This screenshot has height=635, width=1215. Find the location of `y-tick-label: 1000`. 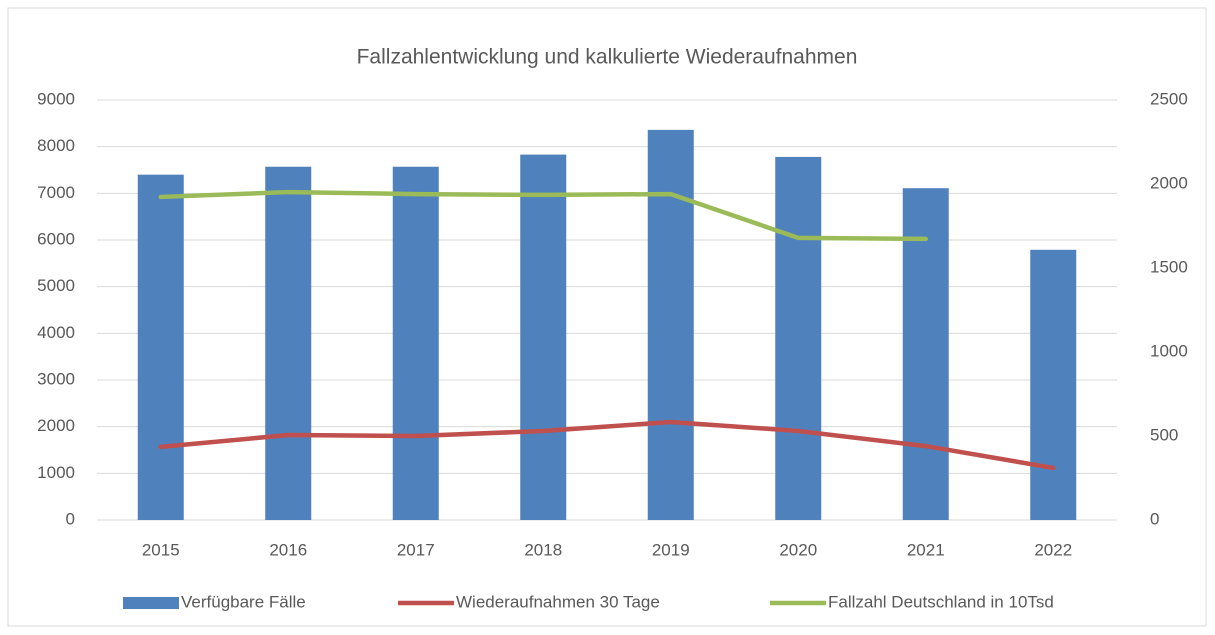

y-tick-label: 1000 is located at coordinates (56, 472).